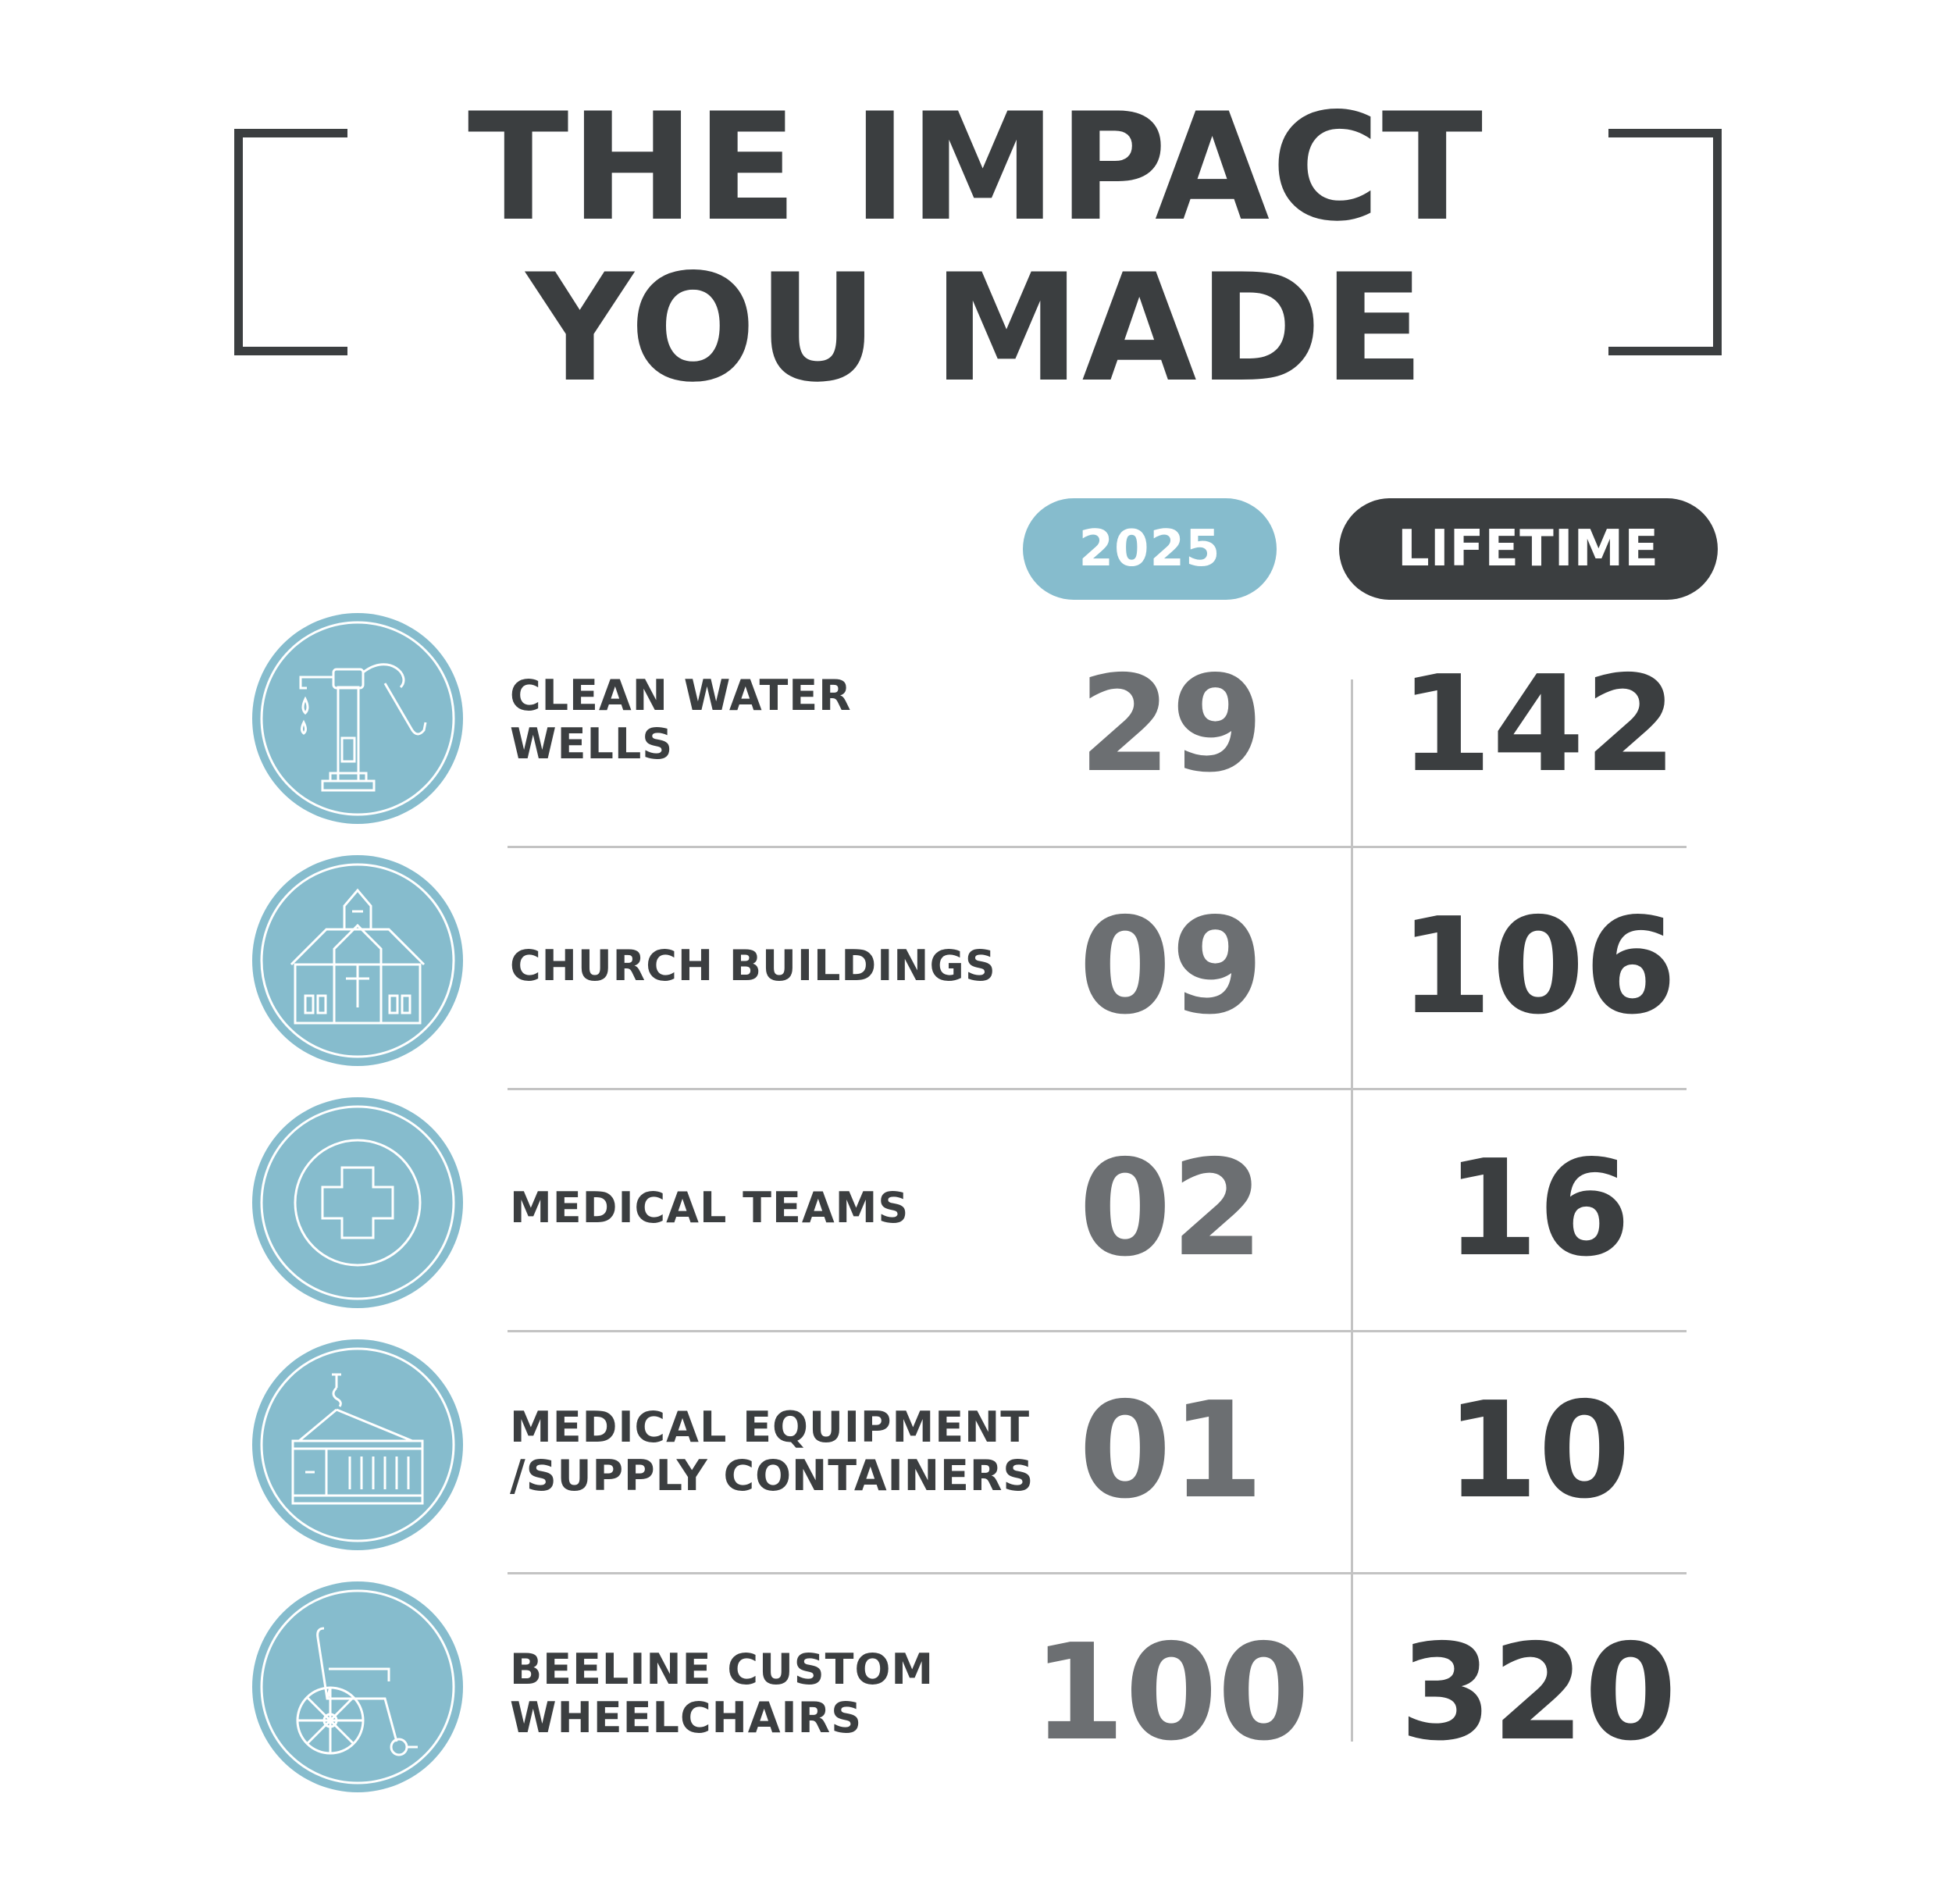 The width and height of the screenshot is (1952, 1904). I want to click on value-2025: 09, so click(1171, 967).